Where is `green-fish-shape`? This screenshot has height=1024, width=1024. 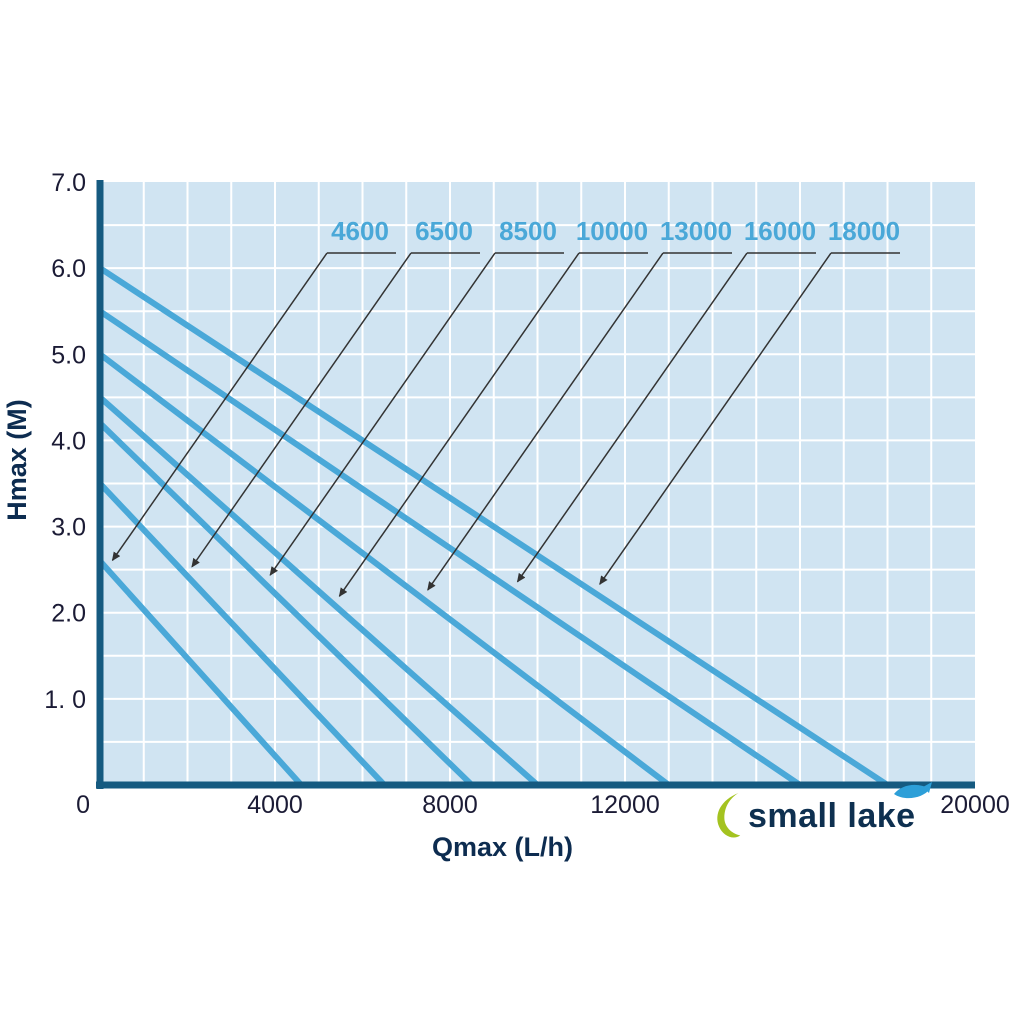 green-fish-shape is located at coordinates (729, 815).